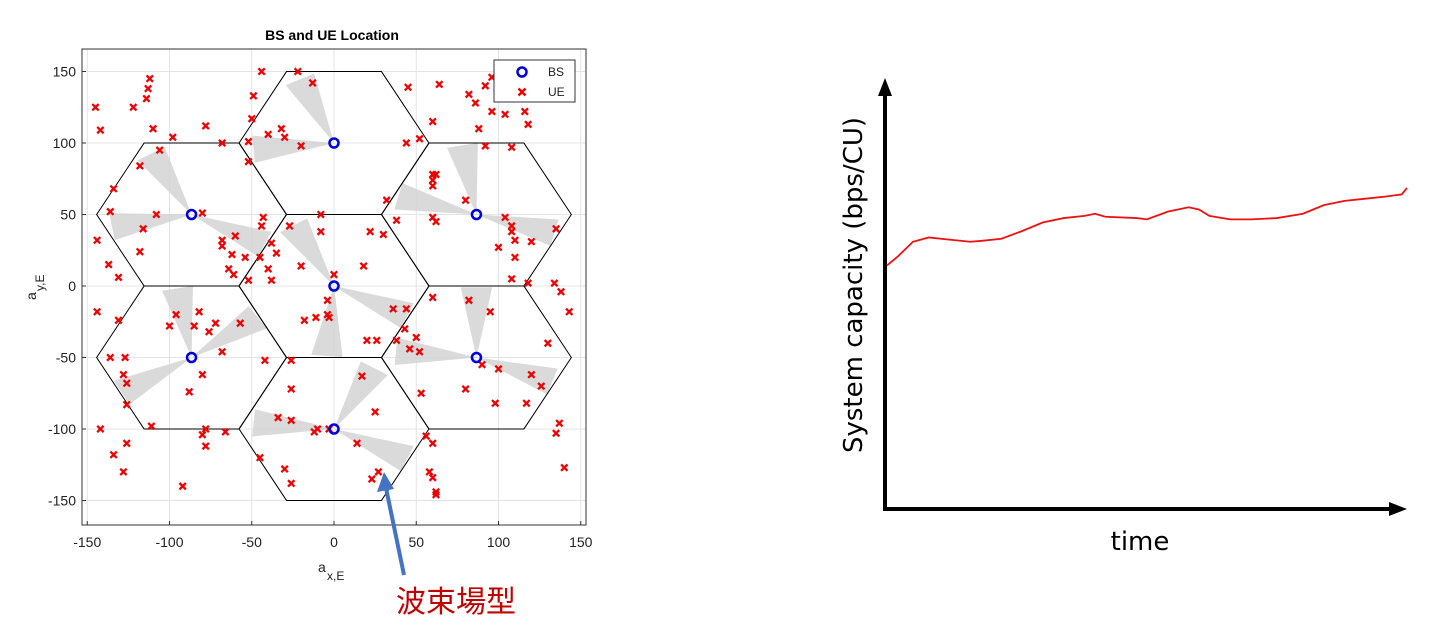  Describe the element at coordinates (35, 287) in the screenshot. I see `y-axis-label: a y,E` at that location.